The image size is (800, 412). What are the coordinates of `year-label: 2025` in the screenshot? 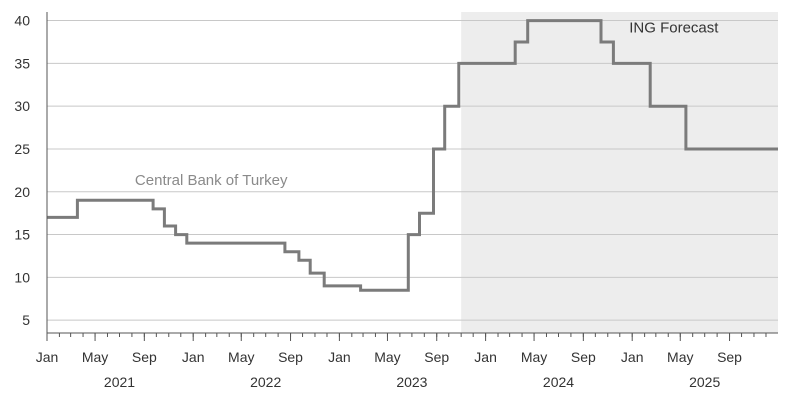 It's located at (704, 382).